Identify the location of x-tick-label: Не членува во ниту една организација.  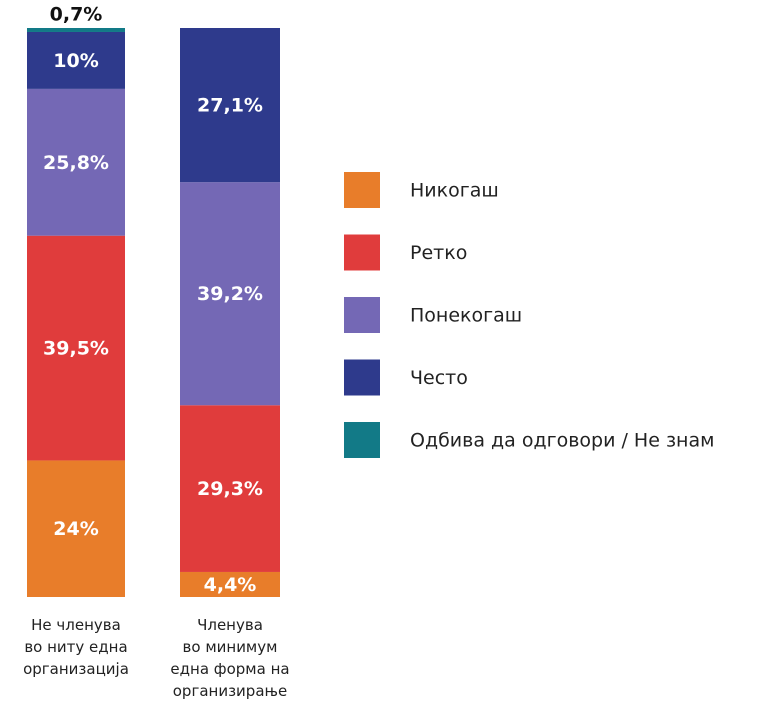
(76, 647).